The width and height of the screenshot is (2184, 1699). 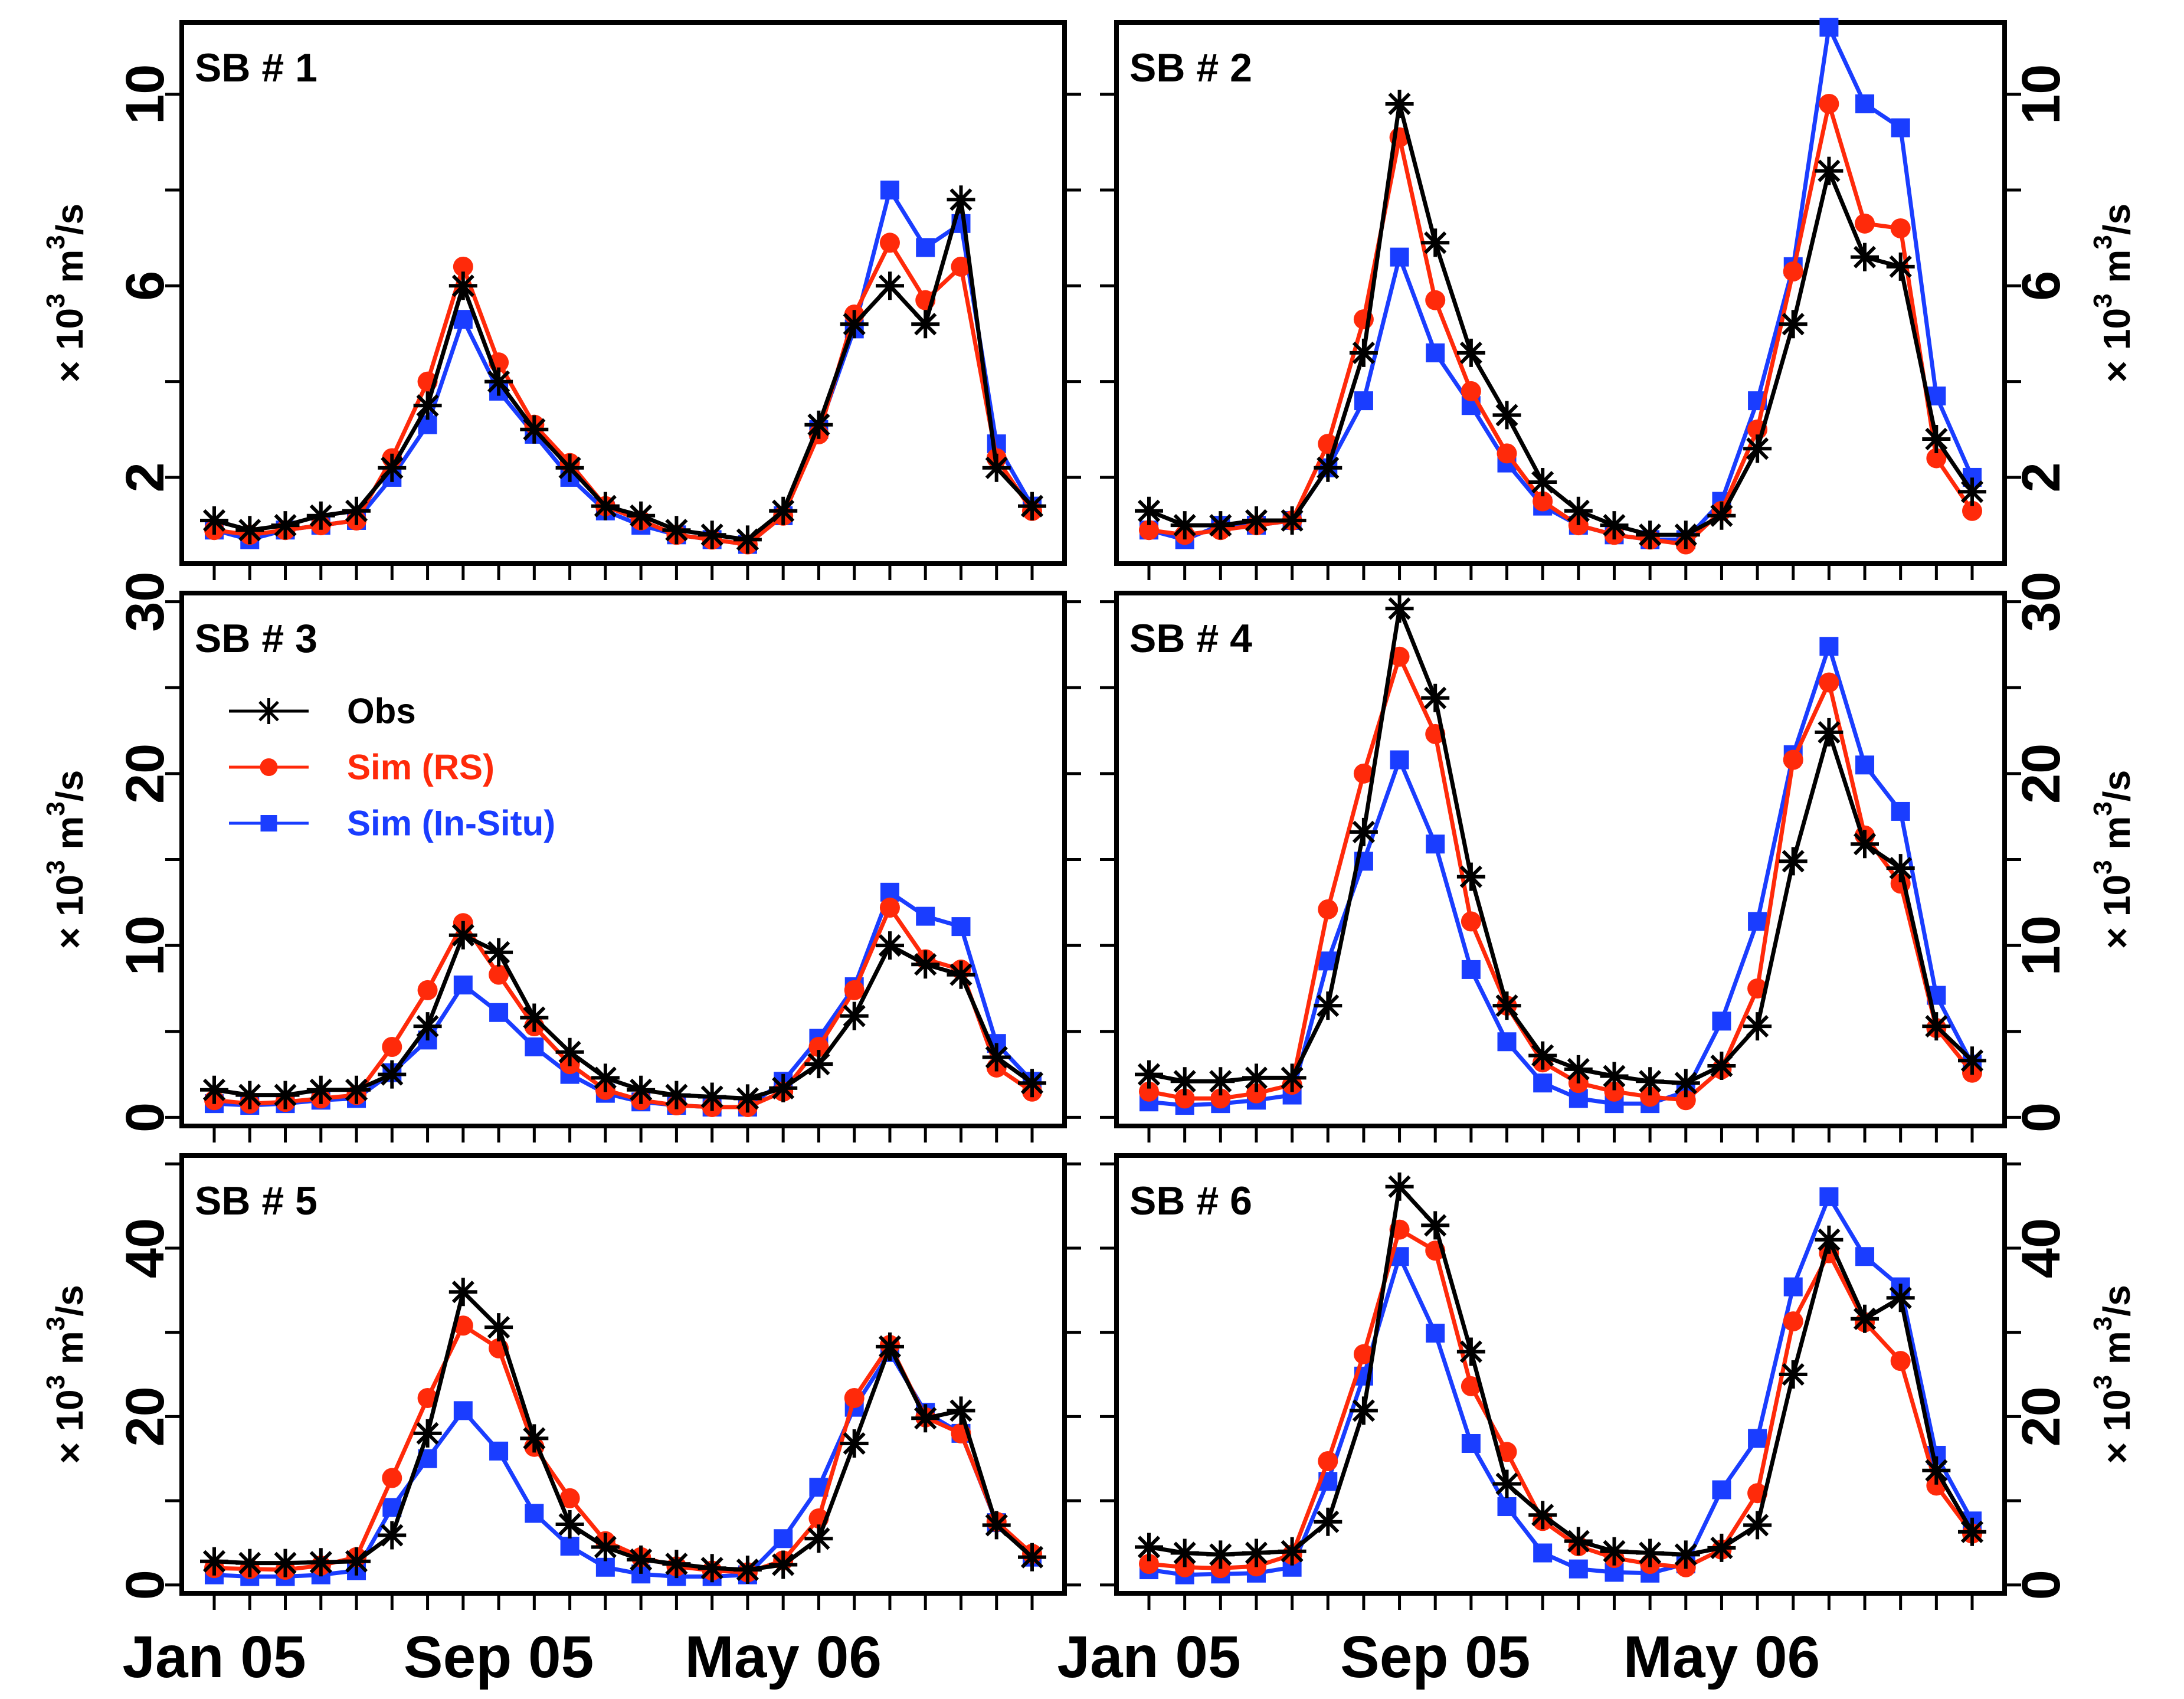 I want to click on y-tick-label: 10, so click(x=2041, y=945).